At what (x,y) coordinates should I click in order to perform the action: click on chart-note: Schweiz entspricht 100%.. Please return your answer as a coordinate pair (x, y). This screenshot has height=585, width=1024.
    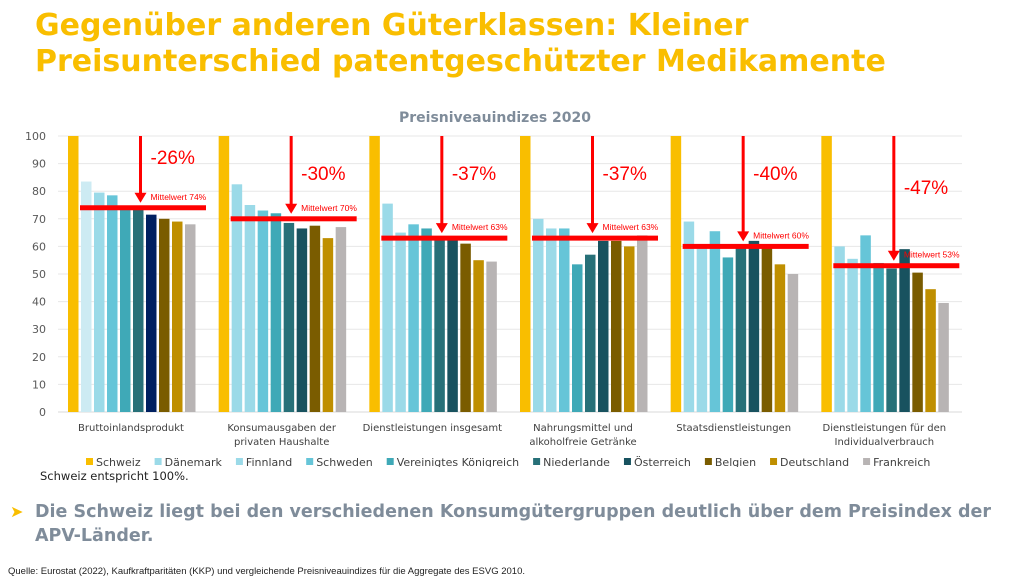
    Looking at the image, I should click on (114, 476).